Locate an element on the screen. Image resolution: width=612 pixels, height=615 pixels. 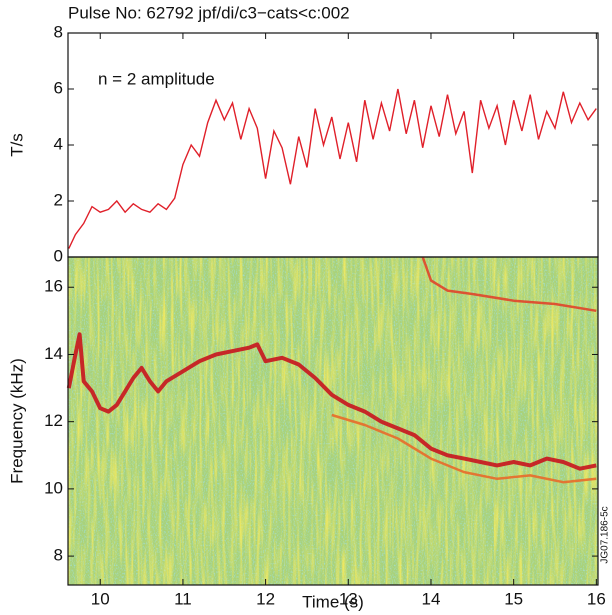
y-tick-label: 12 is located at coordinates (53, 420).